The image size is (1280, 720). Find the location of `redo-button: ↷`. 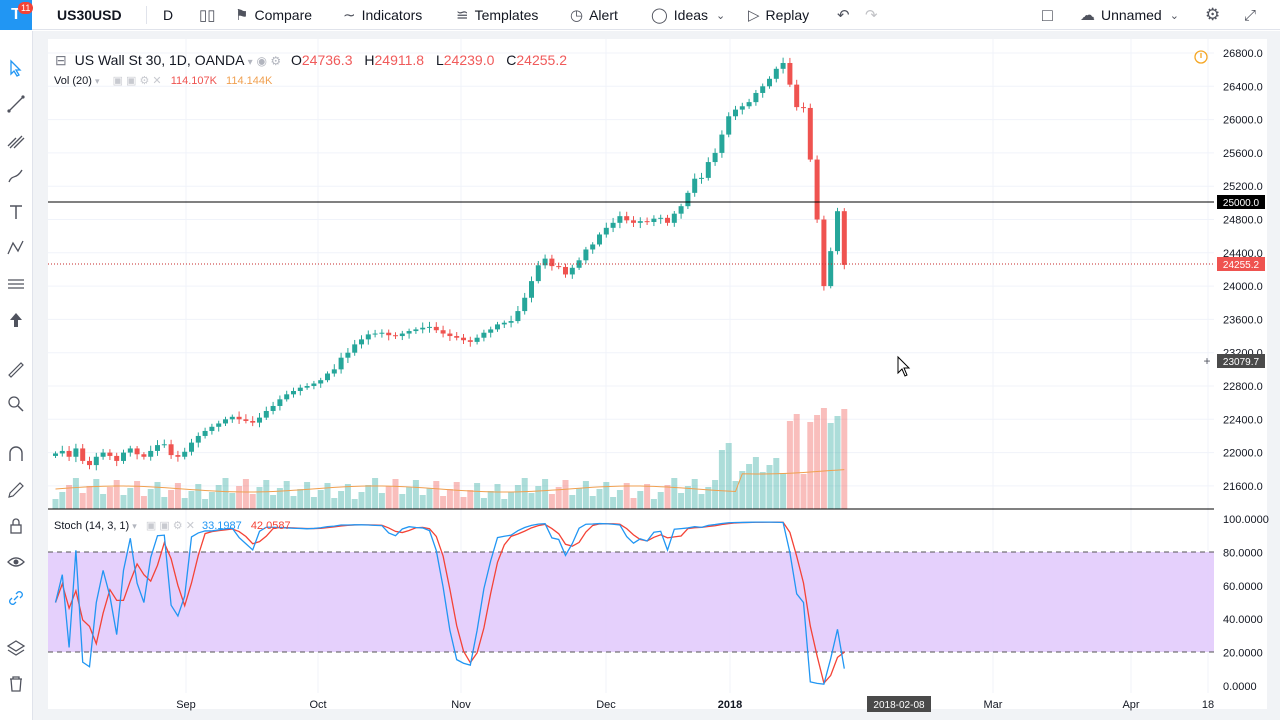

redo-button: ↷ is located at coordinates (874, 15).